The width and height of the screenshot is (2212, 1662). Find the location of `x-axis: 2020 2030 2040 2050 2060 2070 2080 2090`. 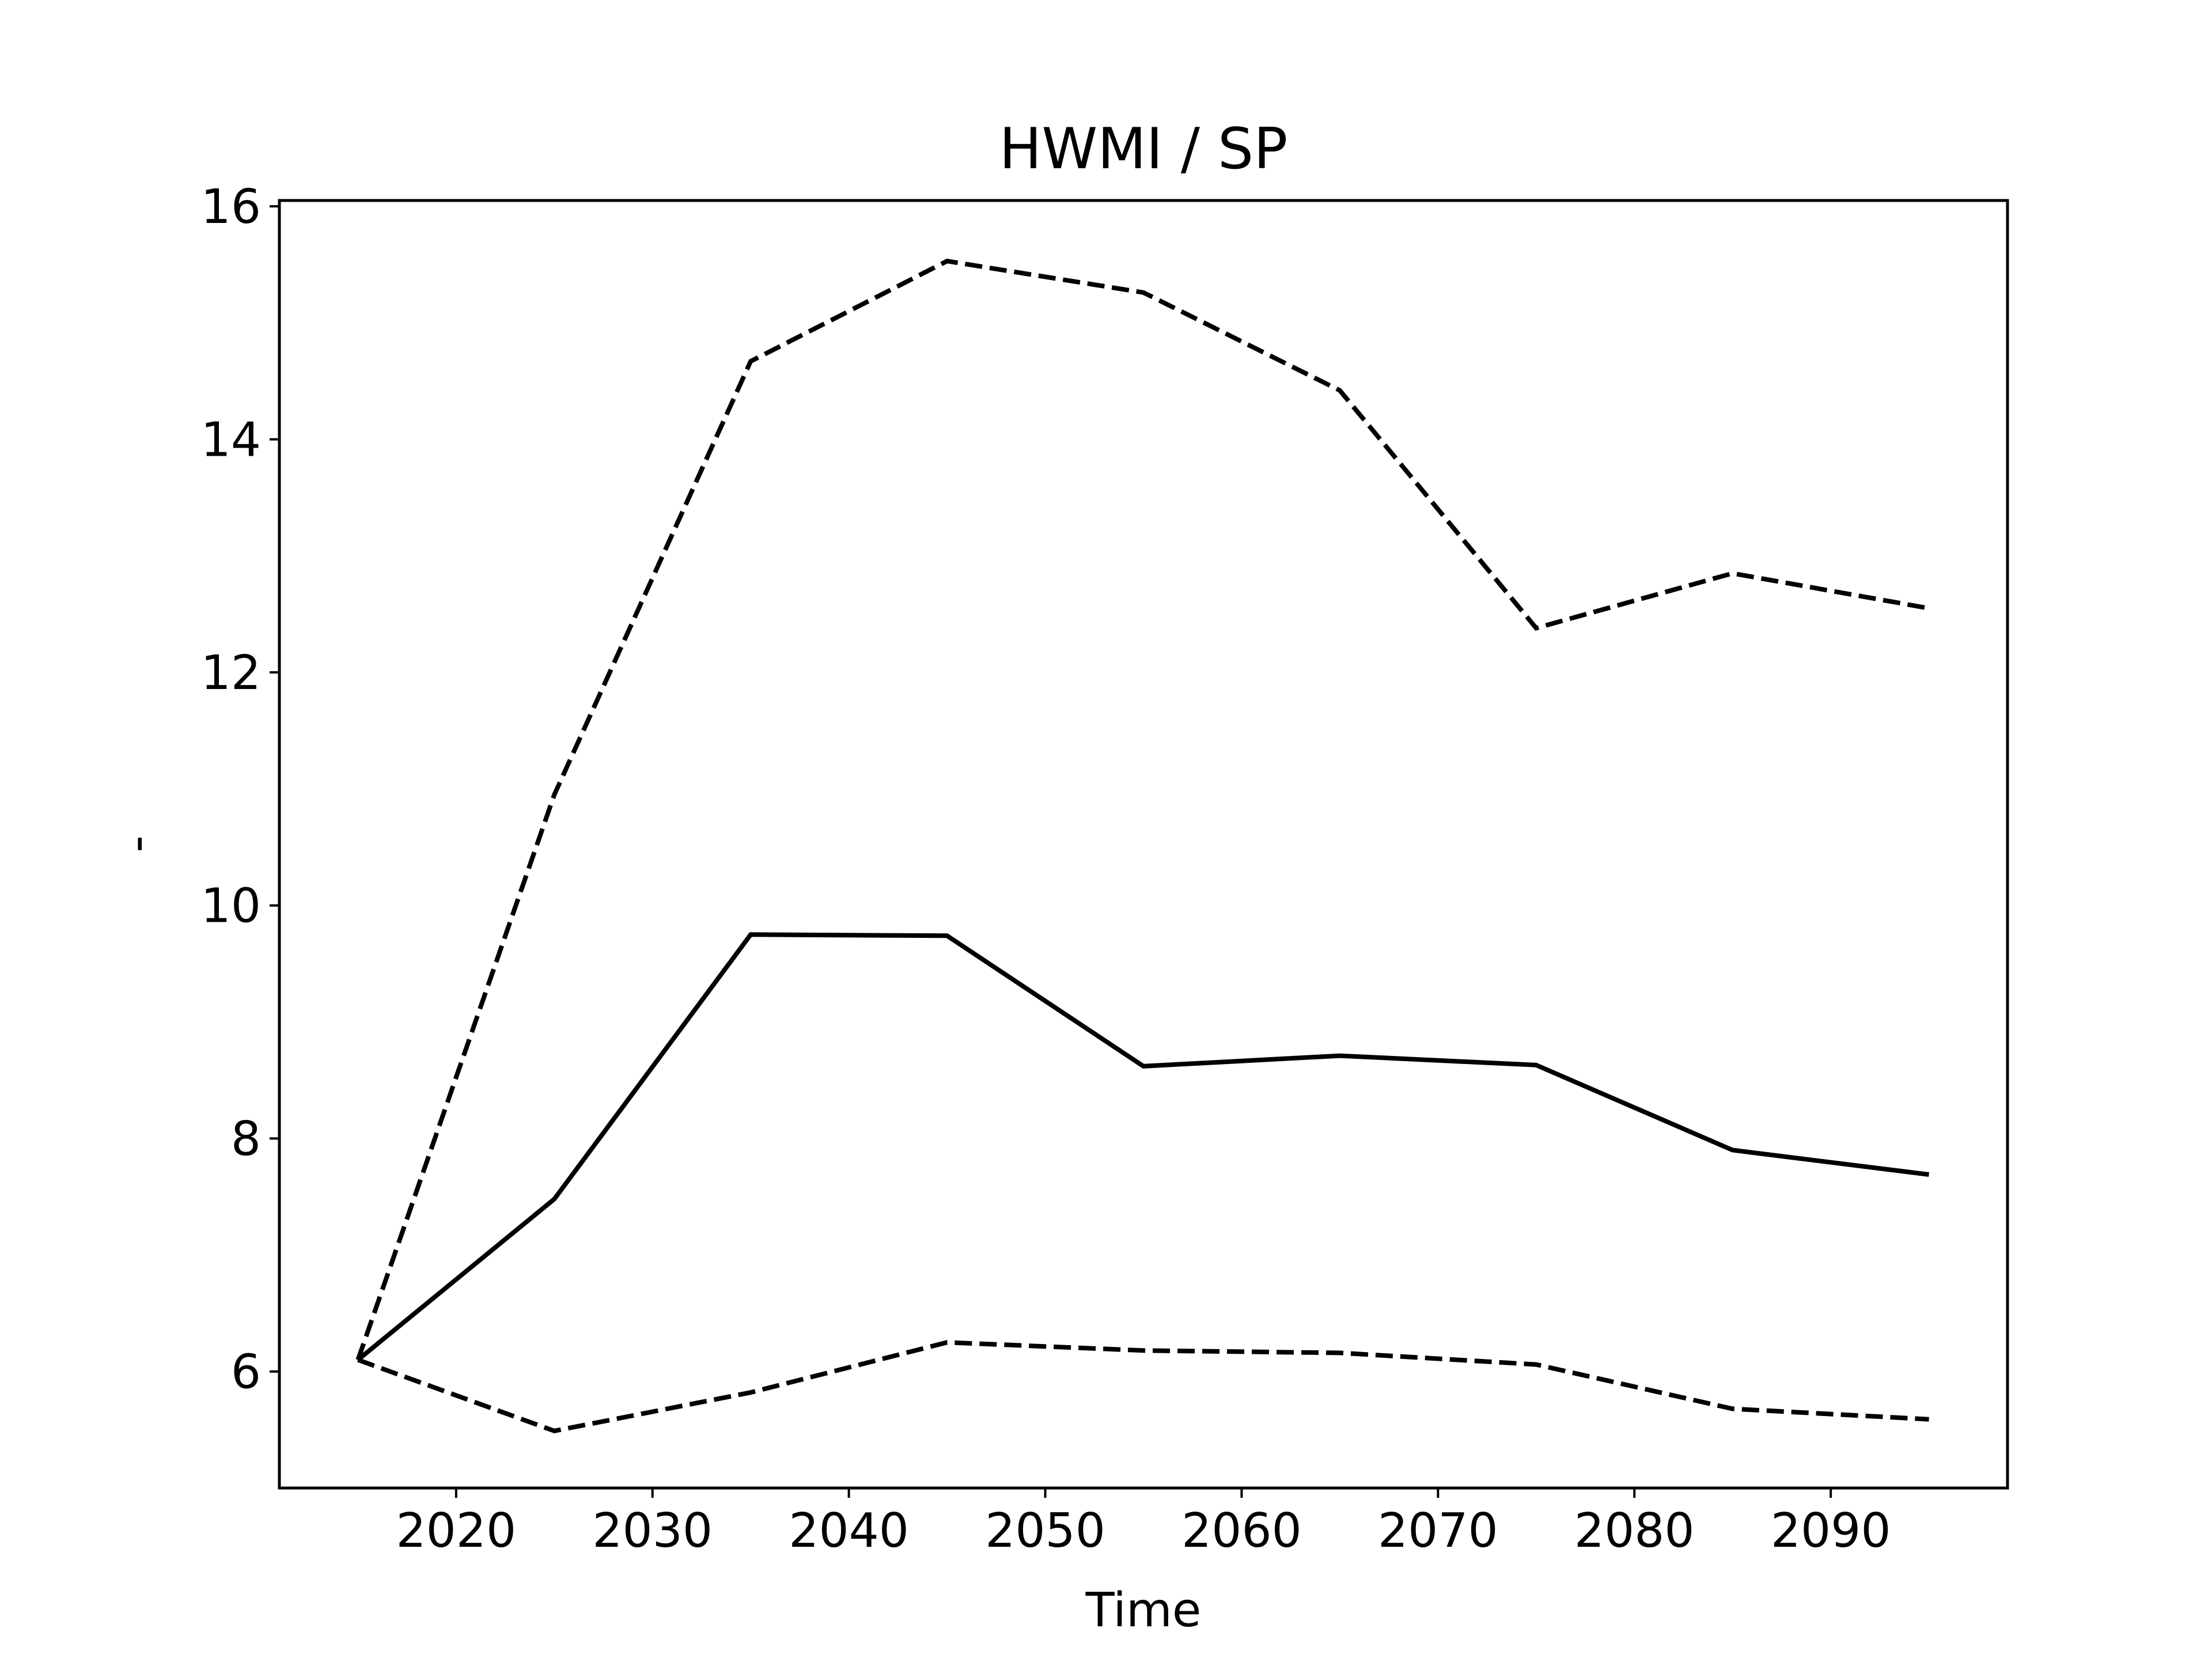

x-axis: 2020 2030 2040 2050 2060 2070 2080 2090 is located at coordinates (1143, 1523).